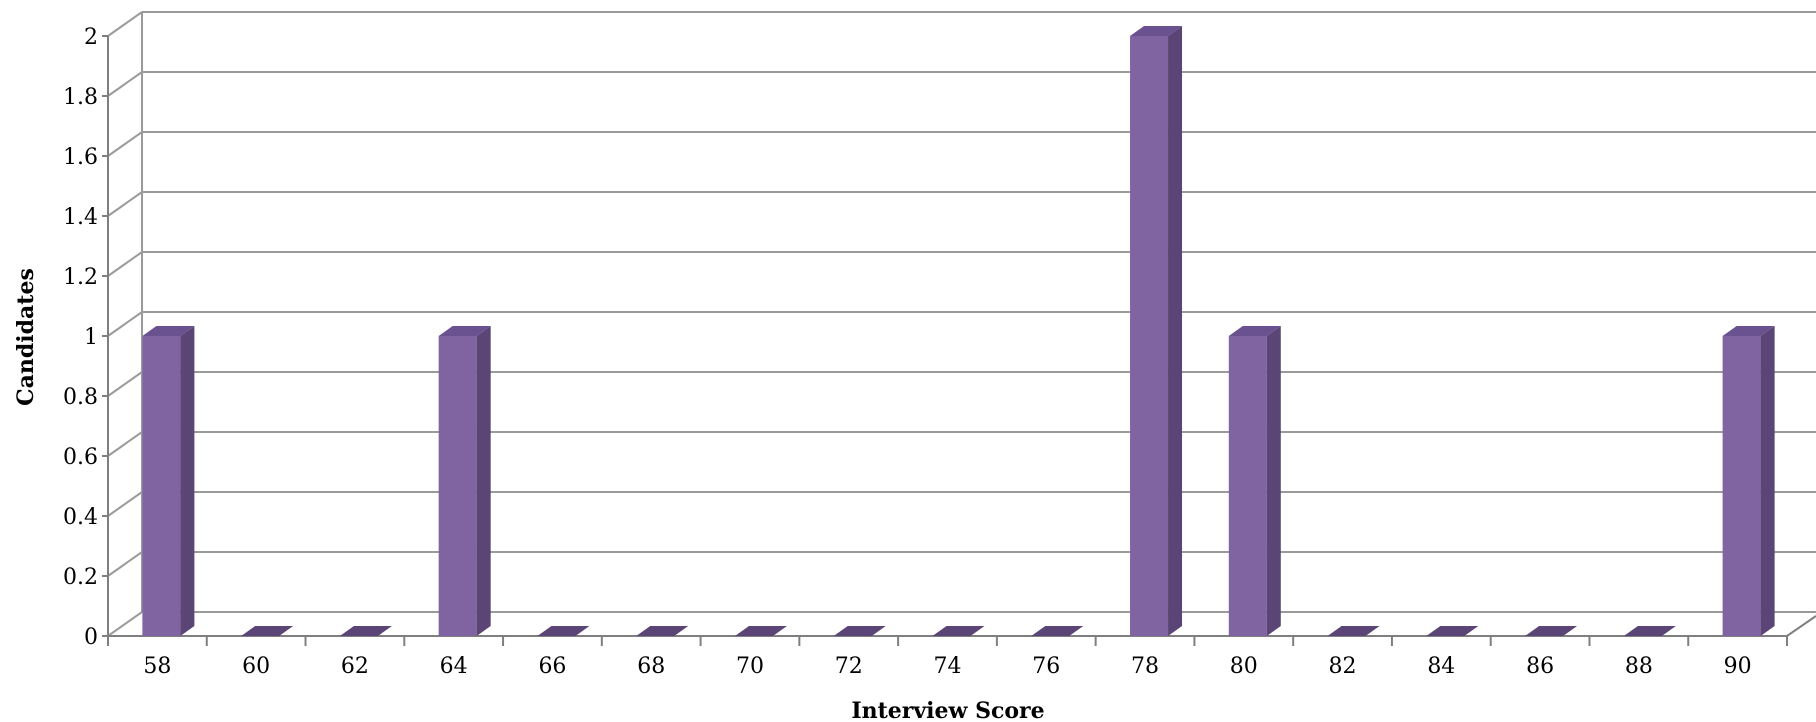  Describe the element at coordinates (26, 337) in the screenshot. I see `y-axis-title: Candidates` at that location.